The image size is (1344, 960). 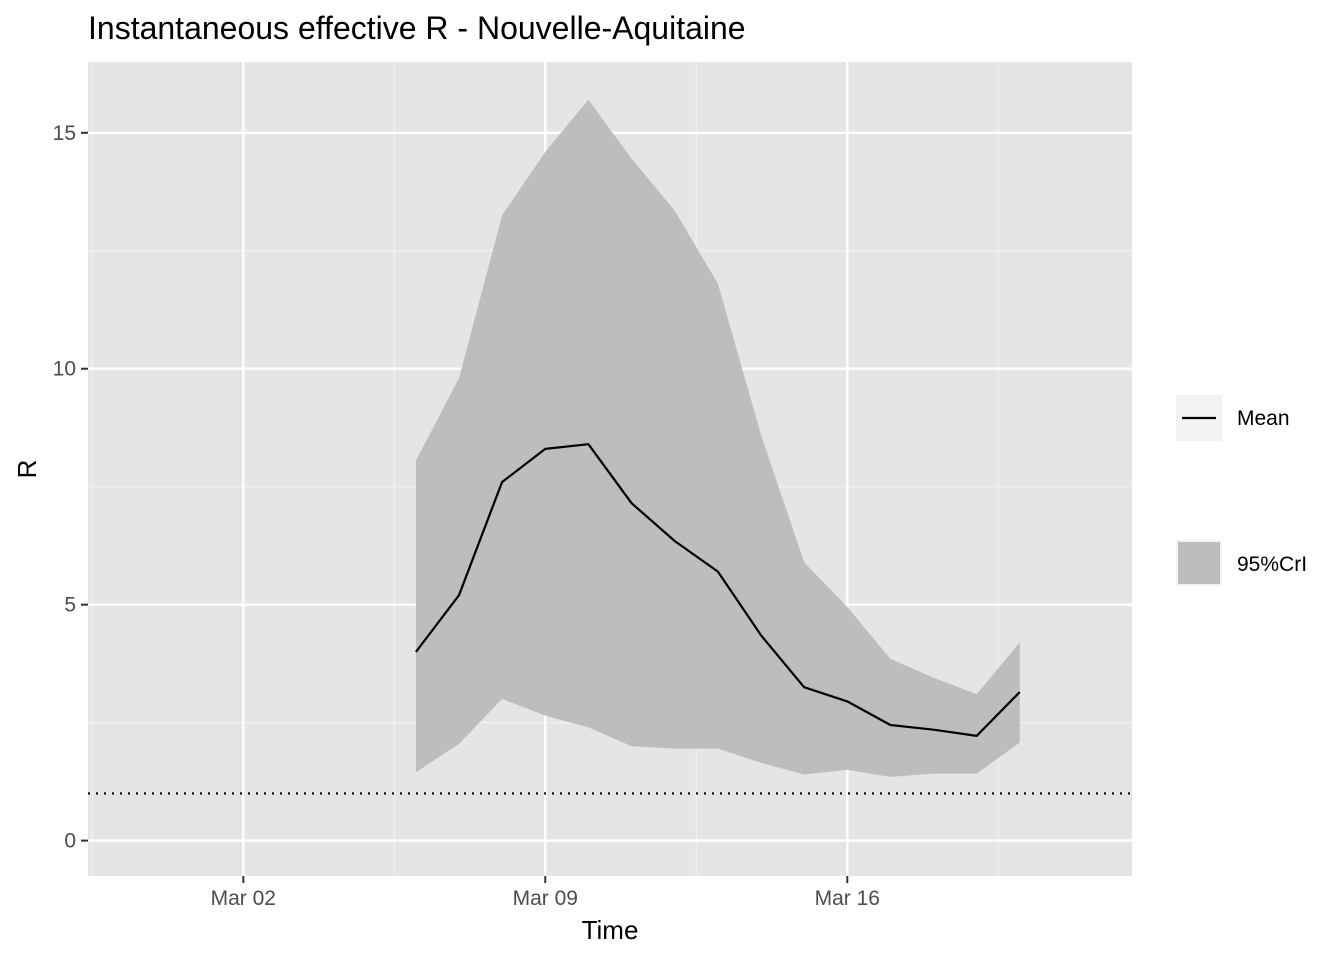 What do you see at coordinates (1263, 418) in the screenshot?
I see `legend-label-mean: Mean` at bounding box center [1263, 418].